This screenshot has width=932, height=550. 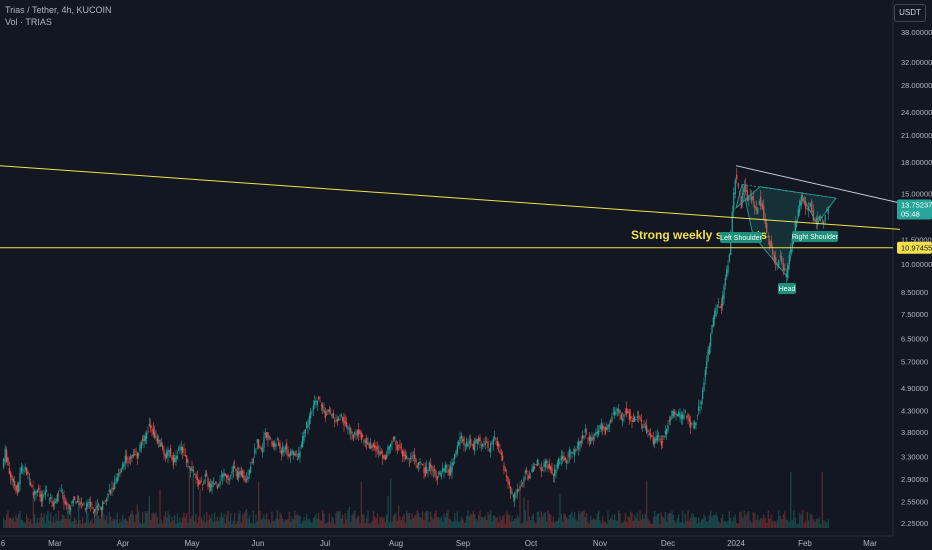 What do you see at coordinates (910, 13) in the screenshot?
I see `currency-button: USDT` at bounding box center [910, 13].